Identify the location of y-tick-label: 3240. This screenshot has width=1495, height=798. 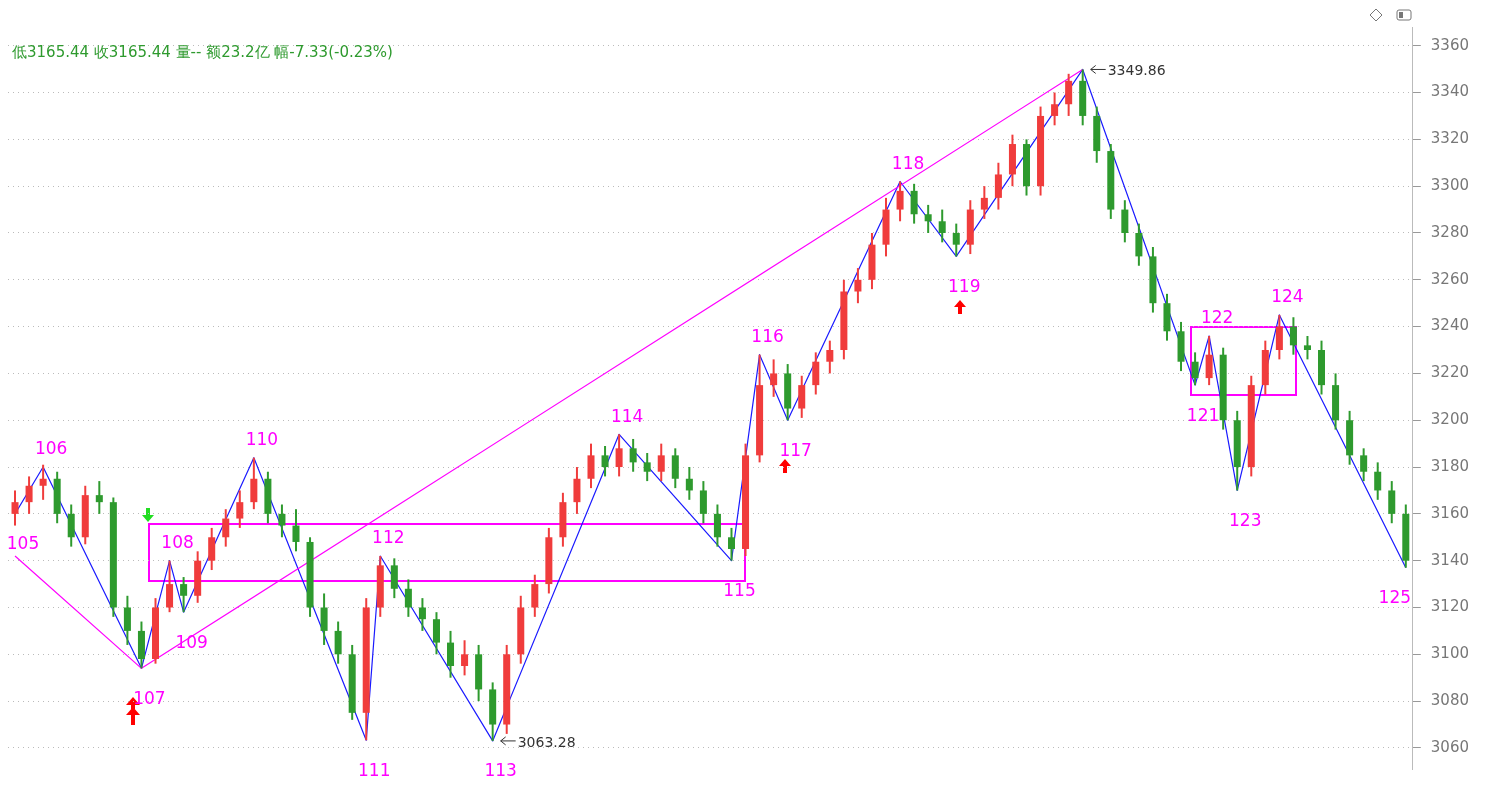
(1450, 325).